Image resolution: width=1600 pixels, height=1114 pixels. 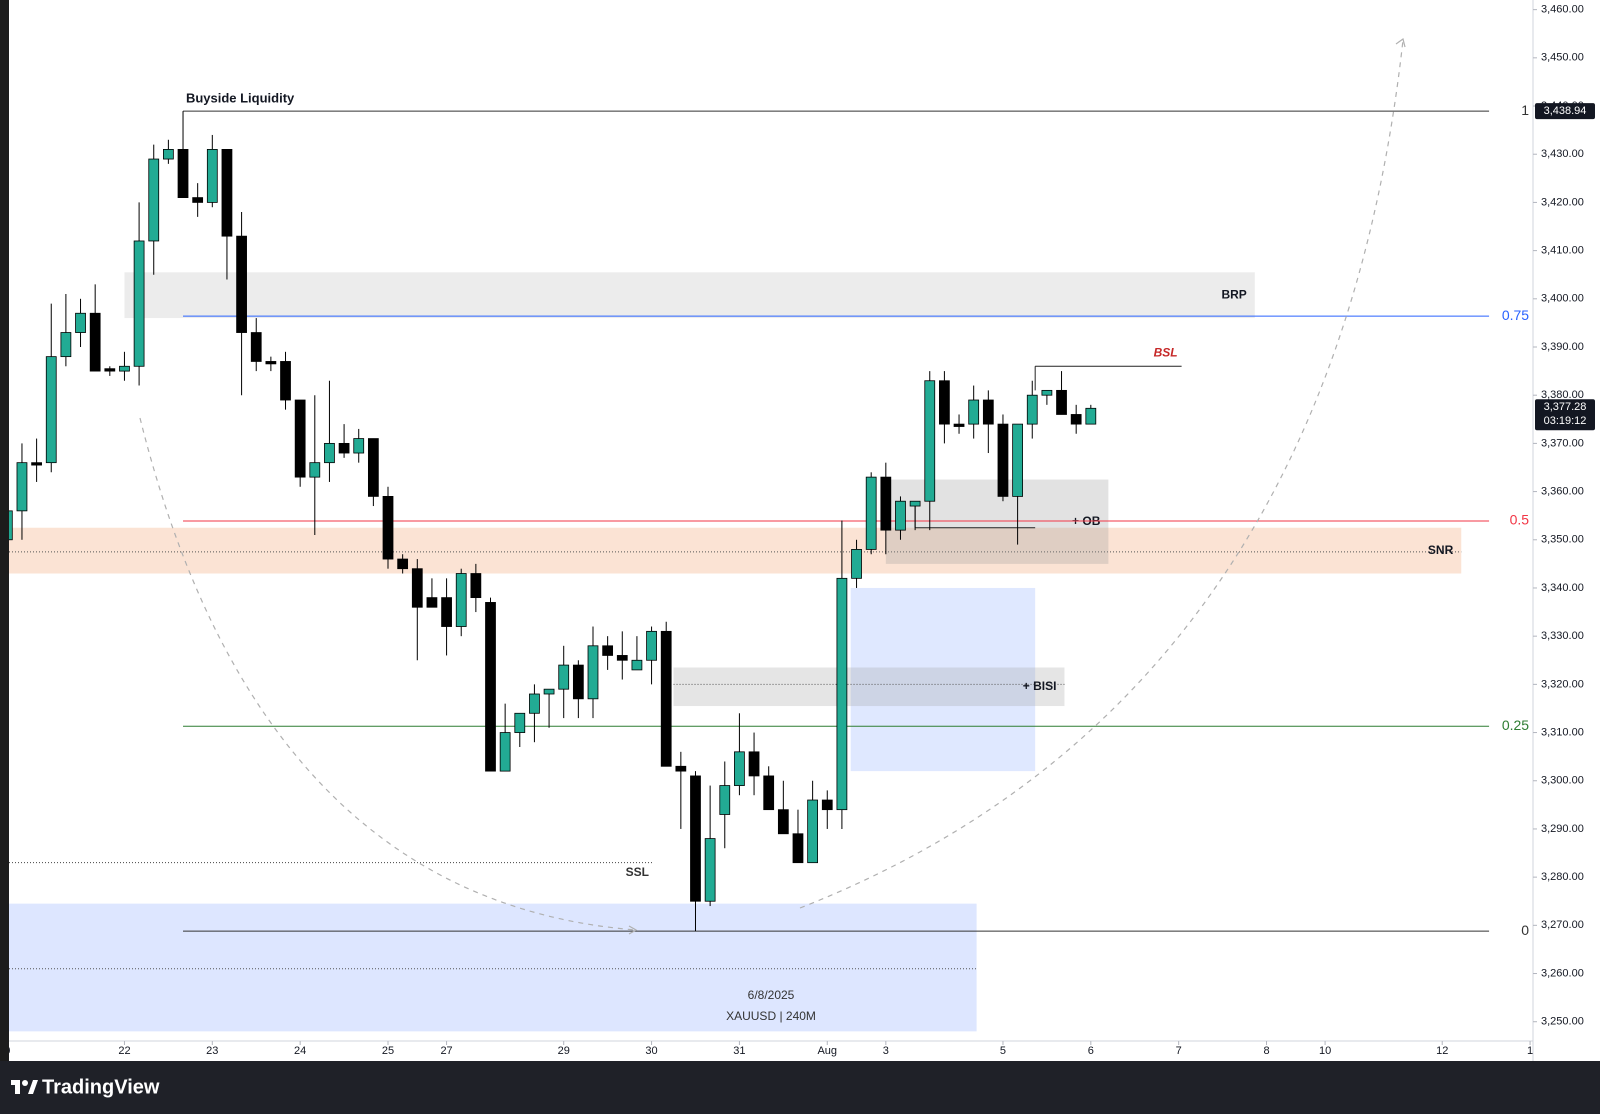 I want to click on x-tick-label: 31, so click(x=739, y=1051).